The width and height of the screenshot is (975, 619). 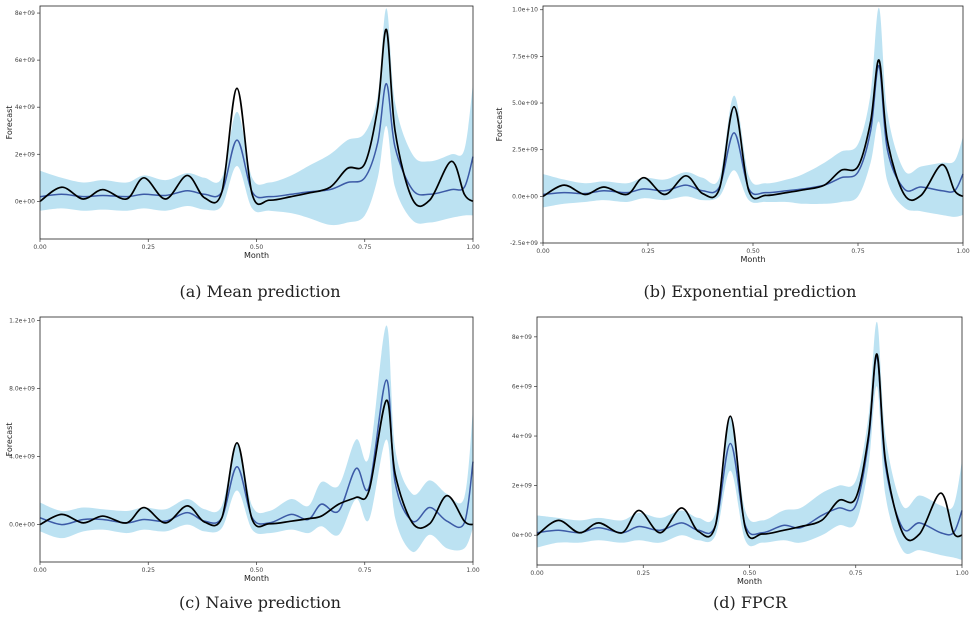 I want to click on y-tick-label: -2.5e+09, so click(x=524, y=243).